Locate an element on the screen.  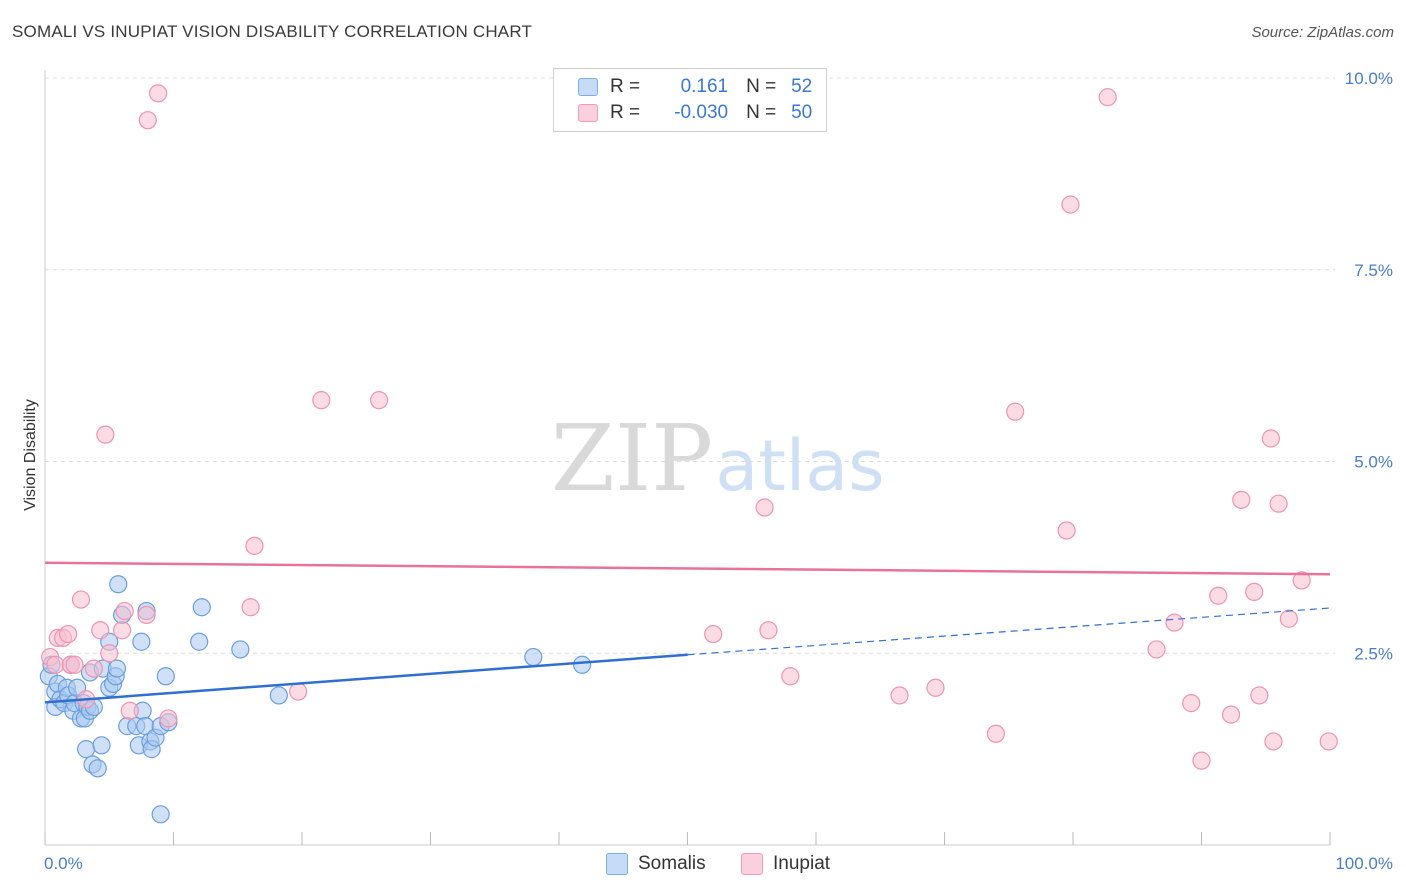
trend-lines is located at coordinates (687, 632).